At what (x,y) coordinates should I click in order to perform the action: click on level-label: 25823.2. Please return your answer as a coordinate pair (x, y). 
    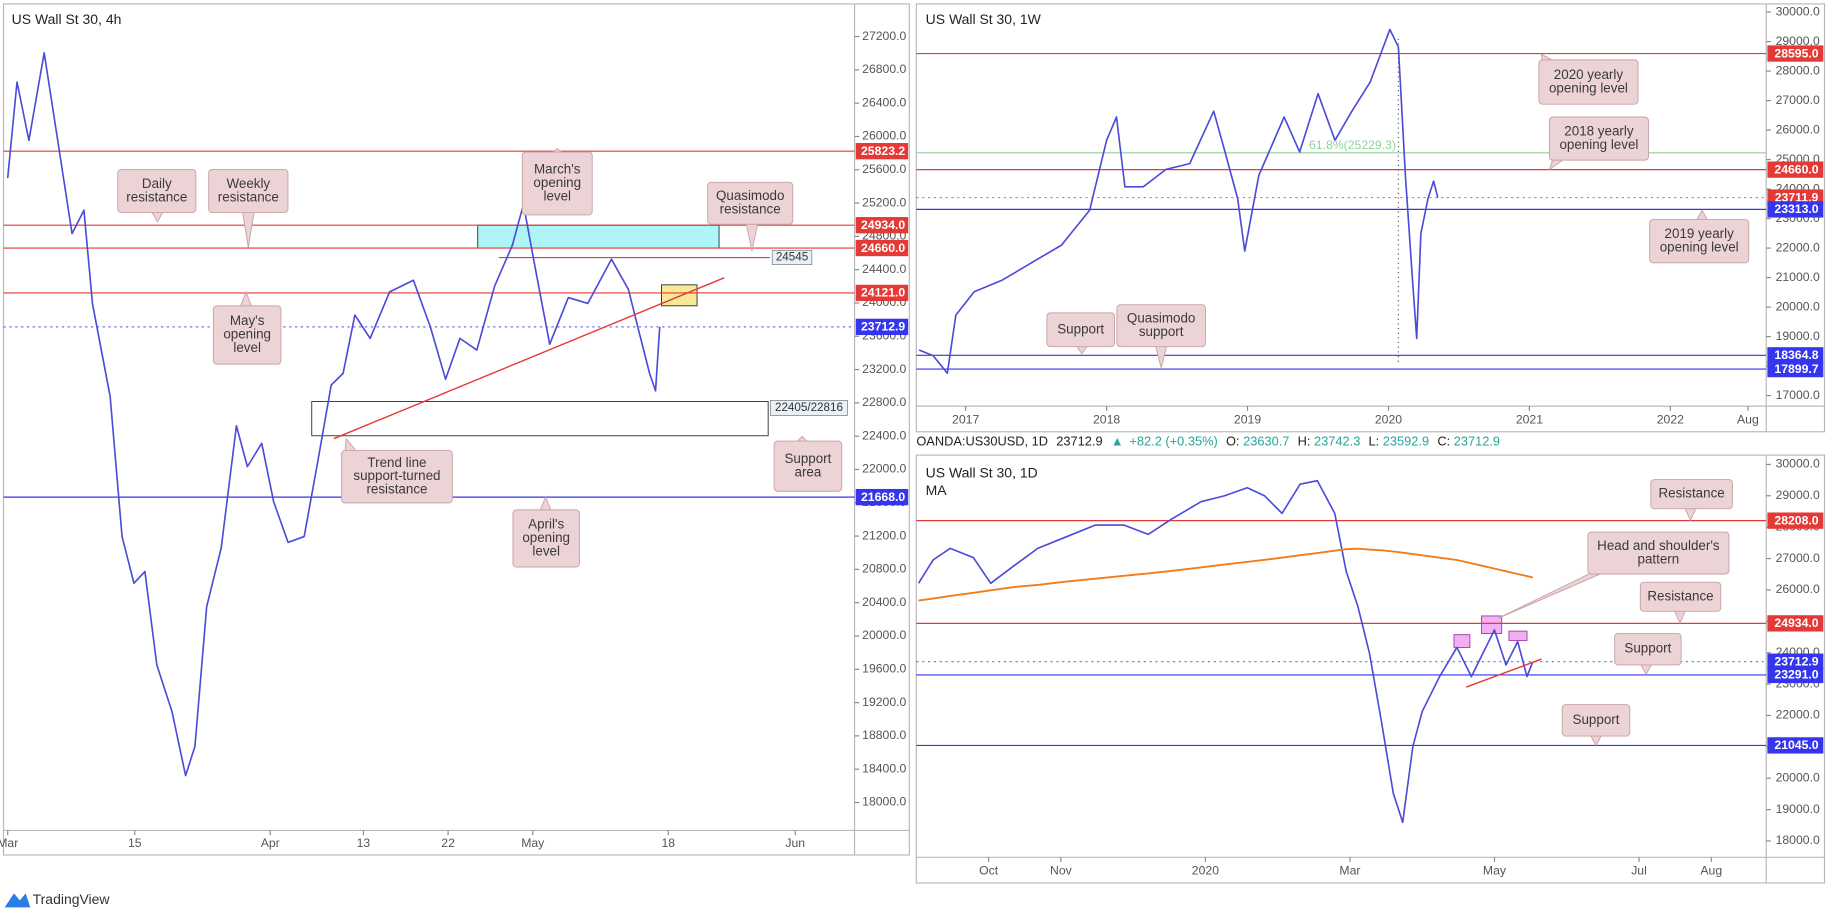
    Looking at the image, I should click on (883, 151).